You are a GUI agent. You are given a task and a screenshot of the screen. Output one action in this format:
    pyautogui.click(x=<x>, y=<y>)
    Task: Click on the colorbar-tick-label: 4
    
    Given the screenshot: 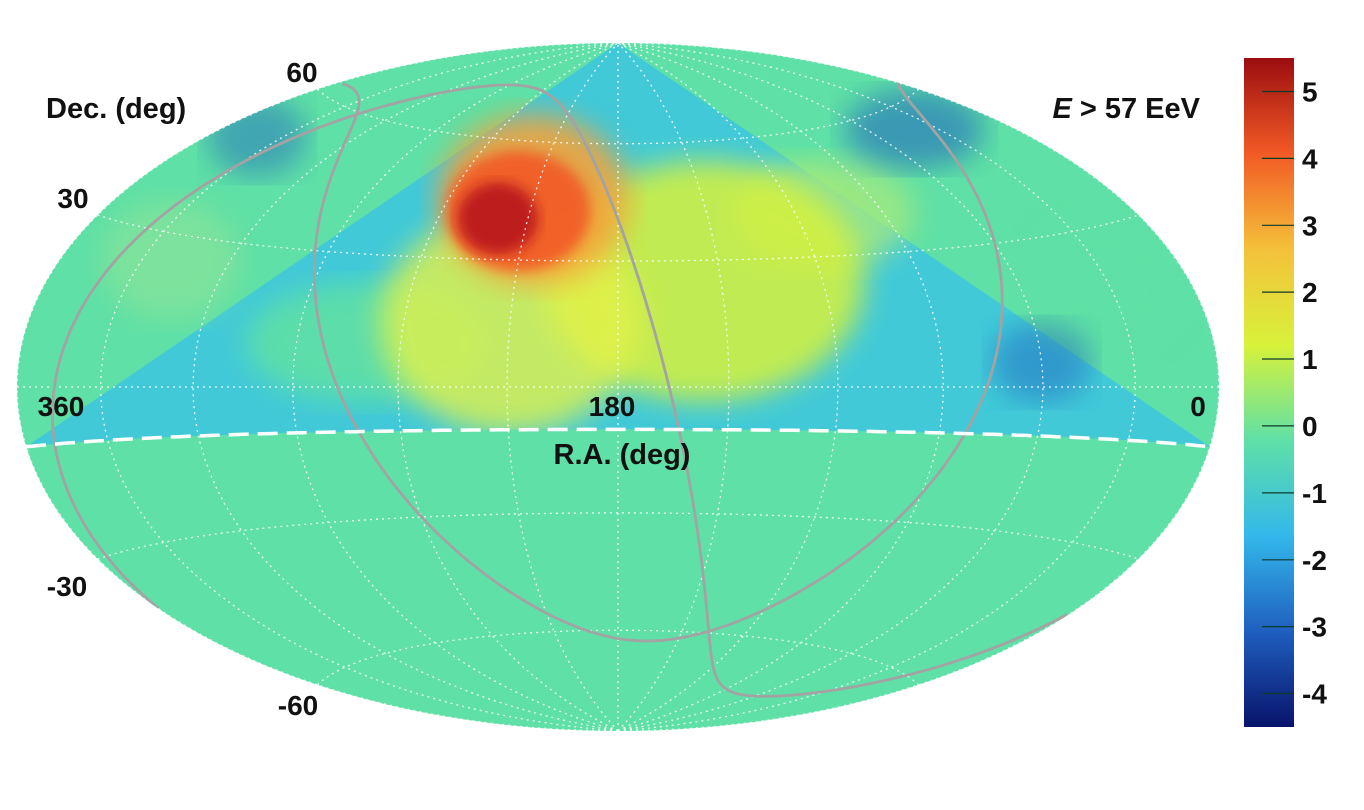 What is the action you would take?
    pyautogui.click(x=1310, y=158)
    